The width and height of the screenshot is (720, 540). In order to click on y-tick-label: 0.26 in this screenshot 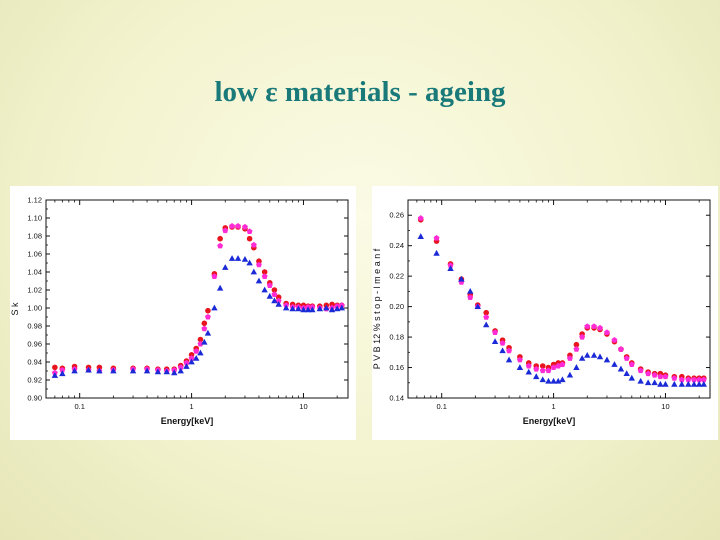, I will do `click(396, 215)`.